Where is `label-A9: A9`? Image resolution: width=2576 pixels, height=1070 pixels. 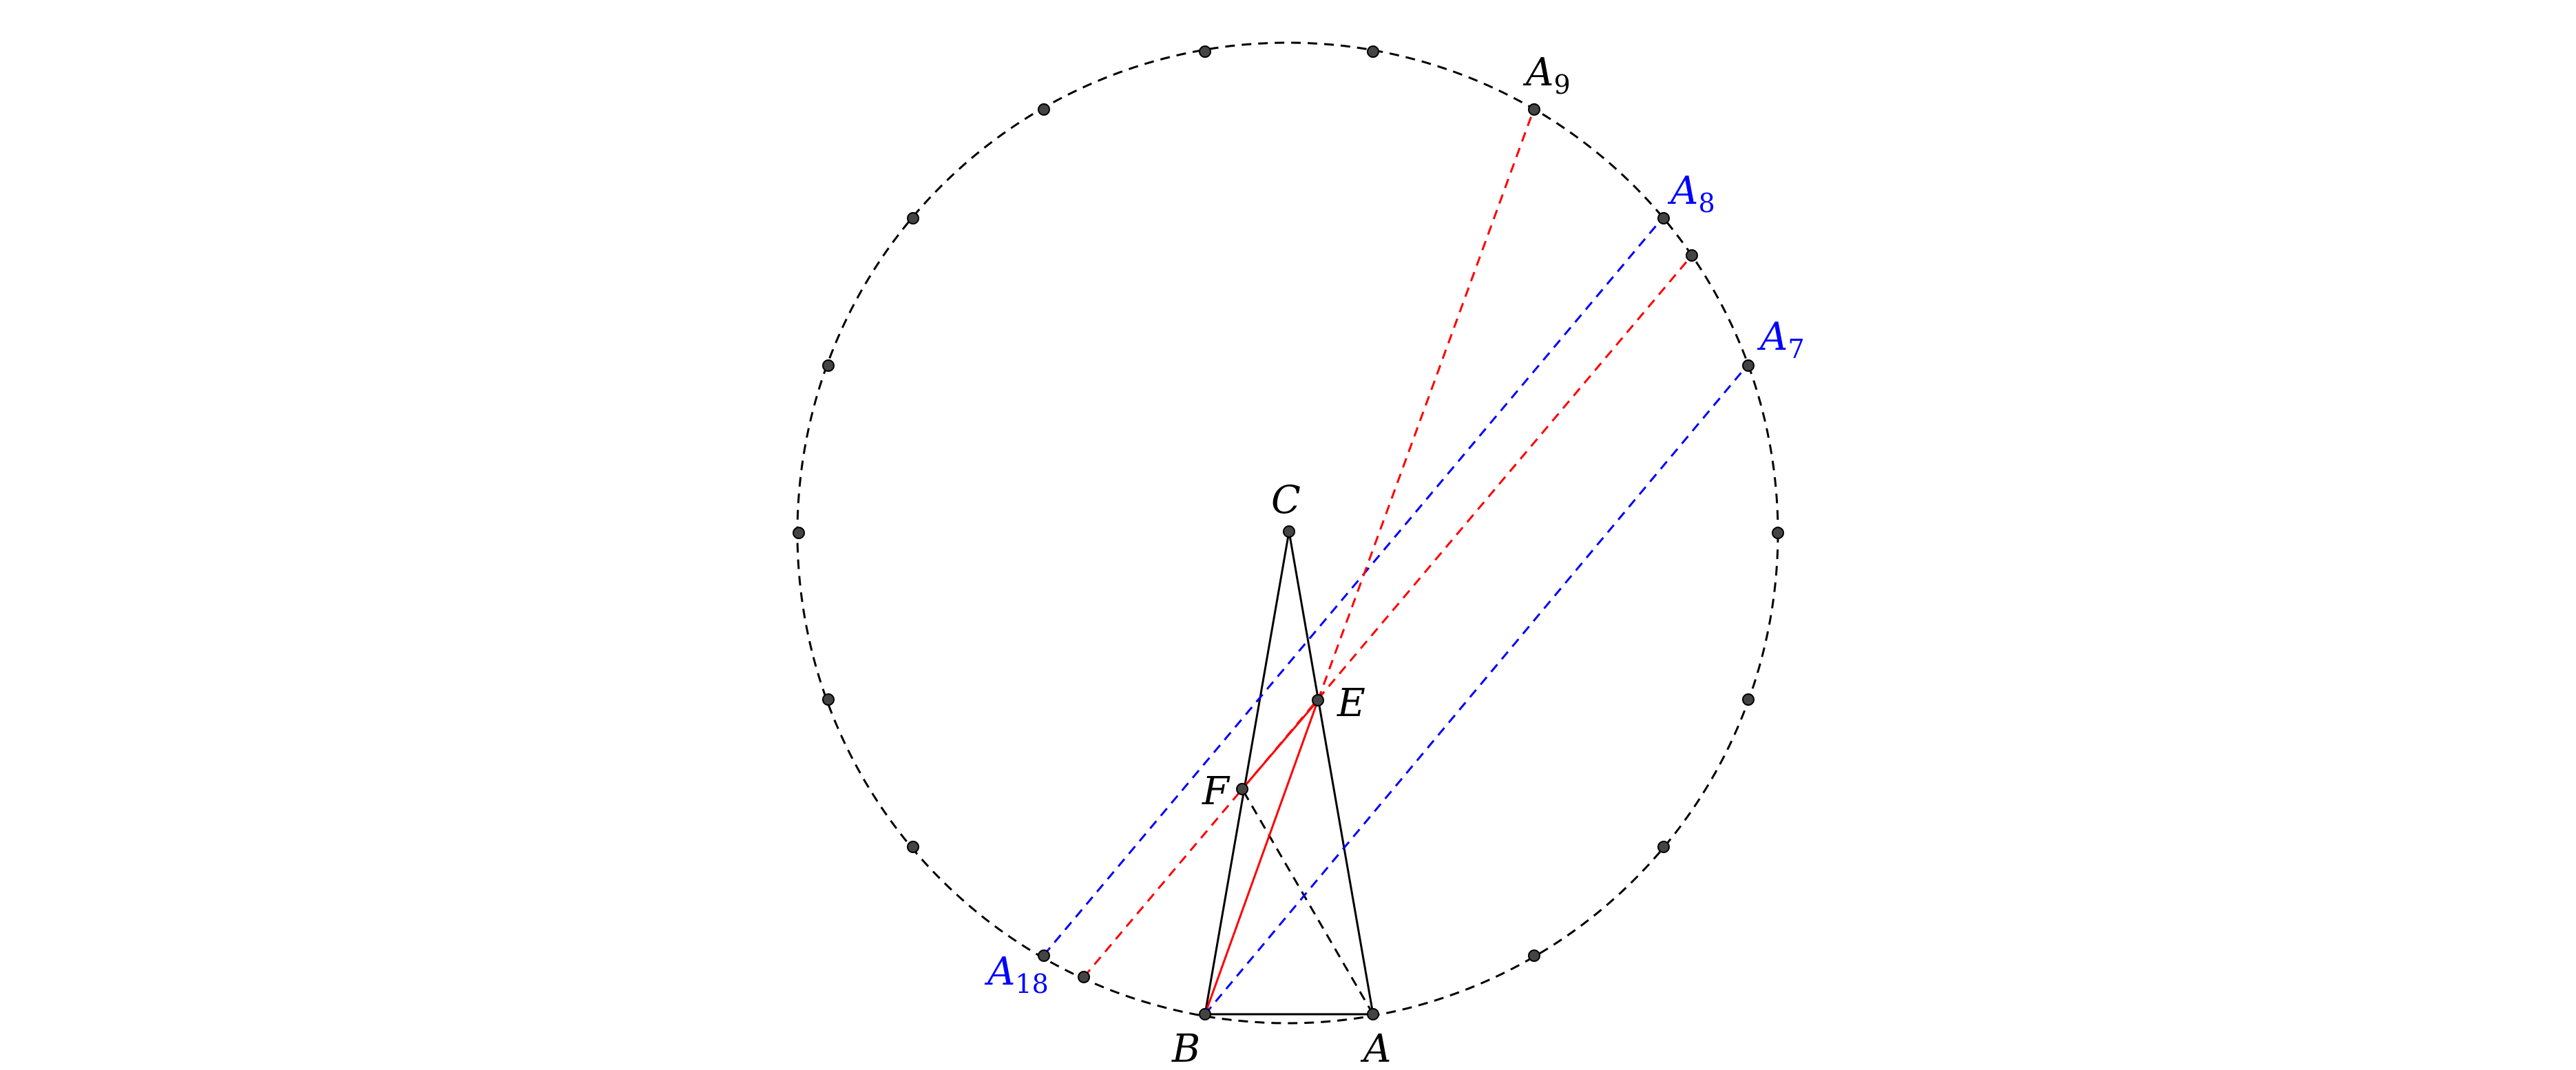
label-A9: A9 is located at coordinates (1546, 75).